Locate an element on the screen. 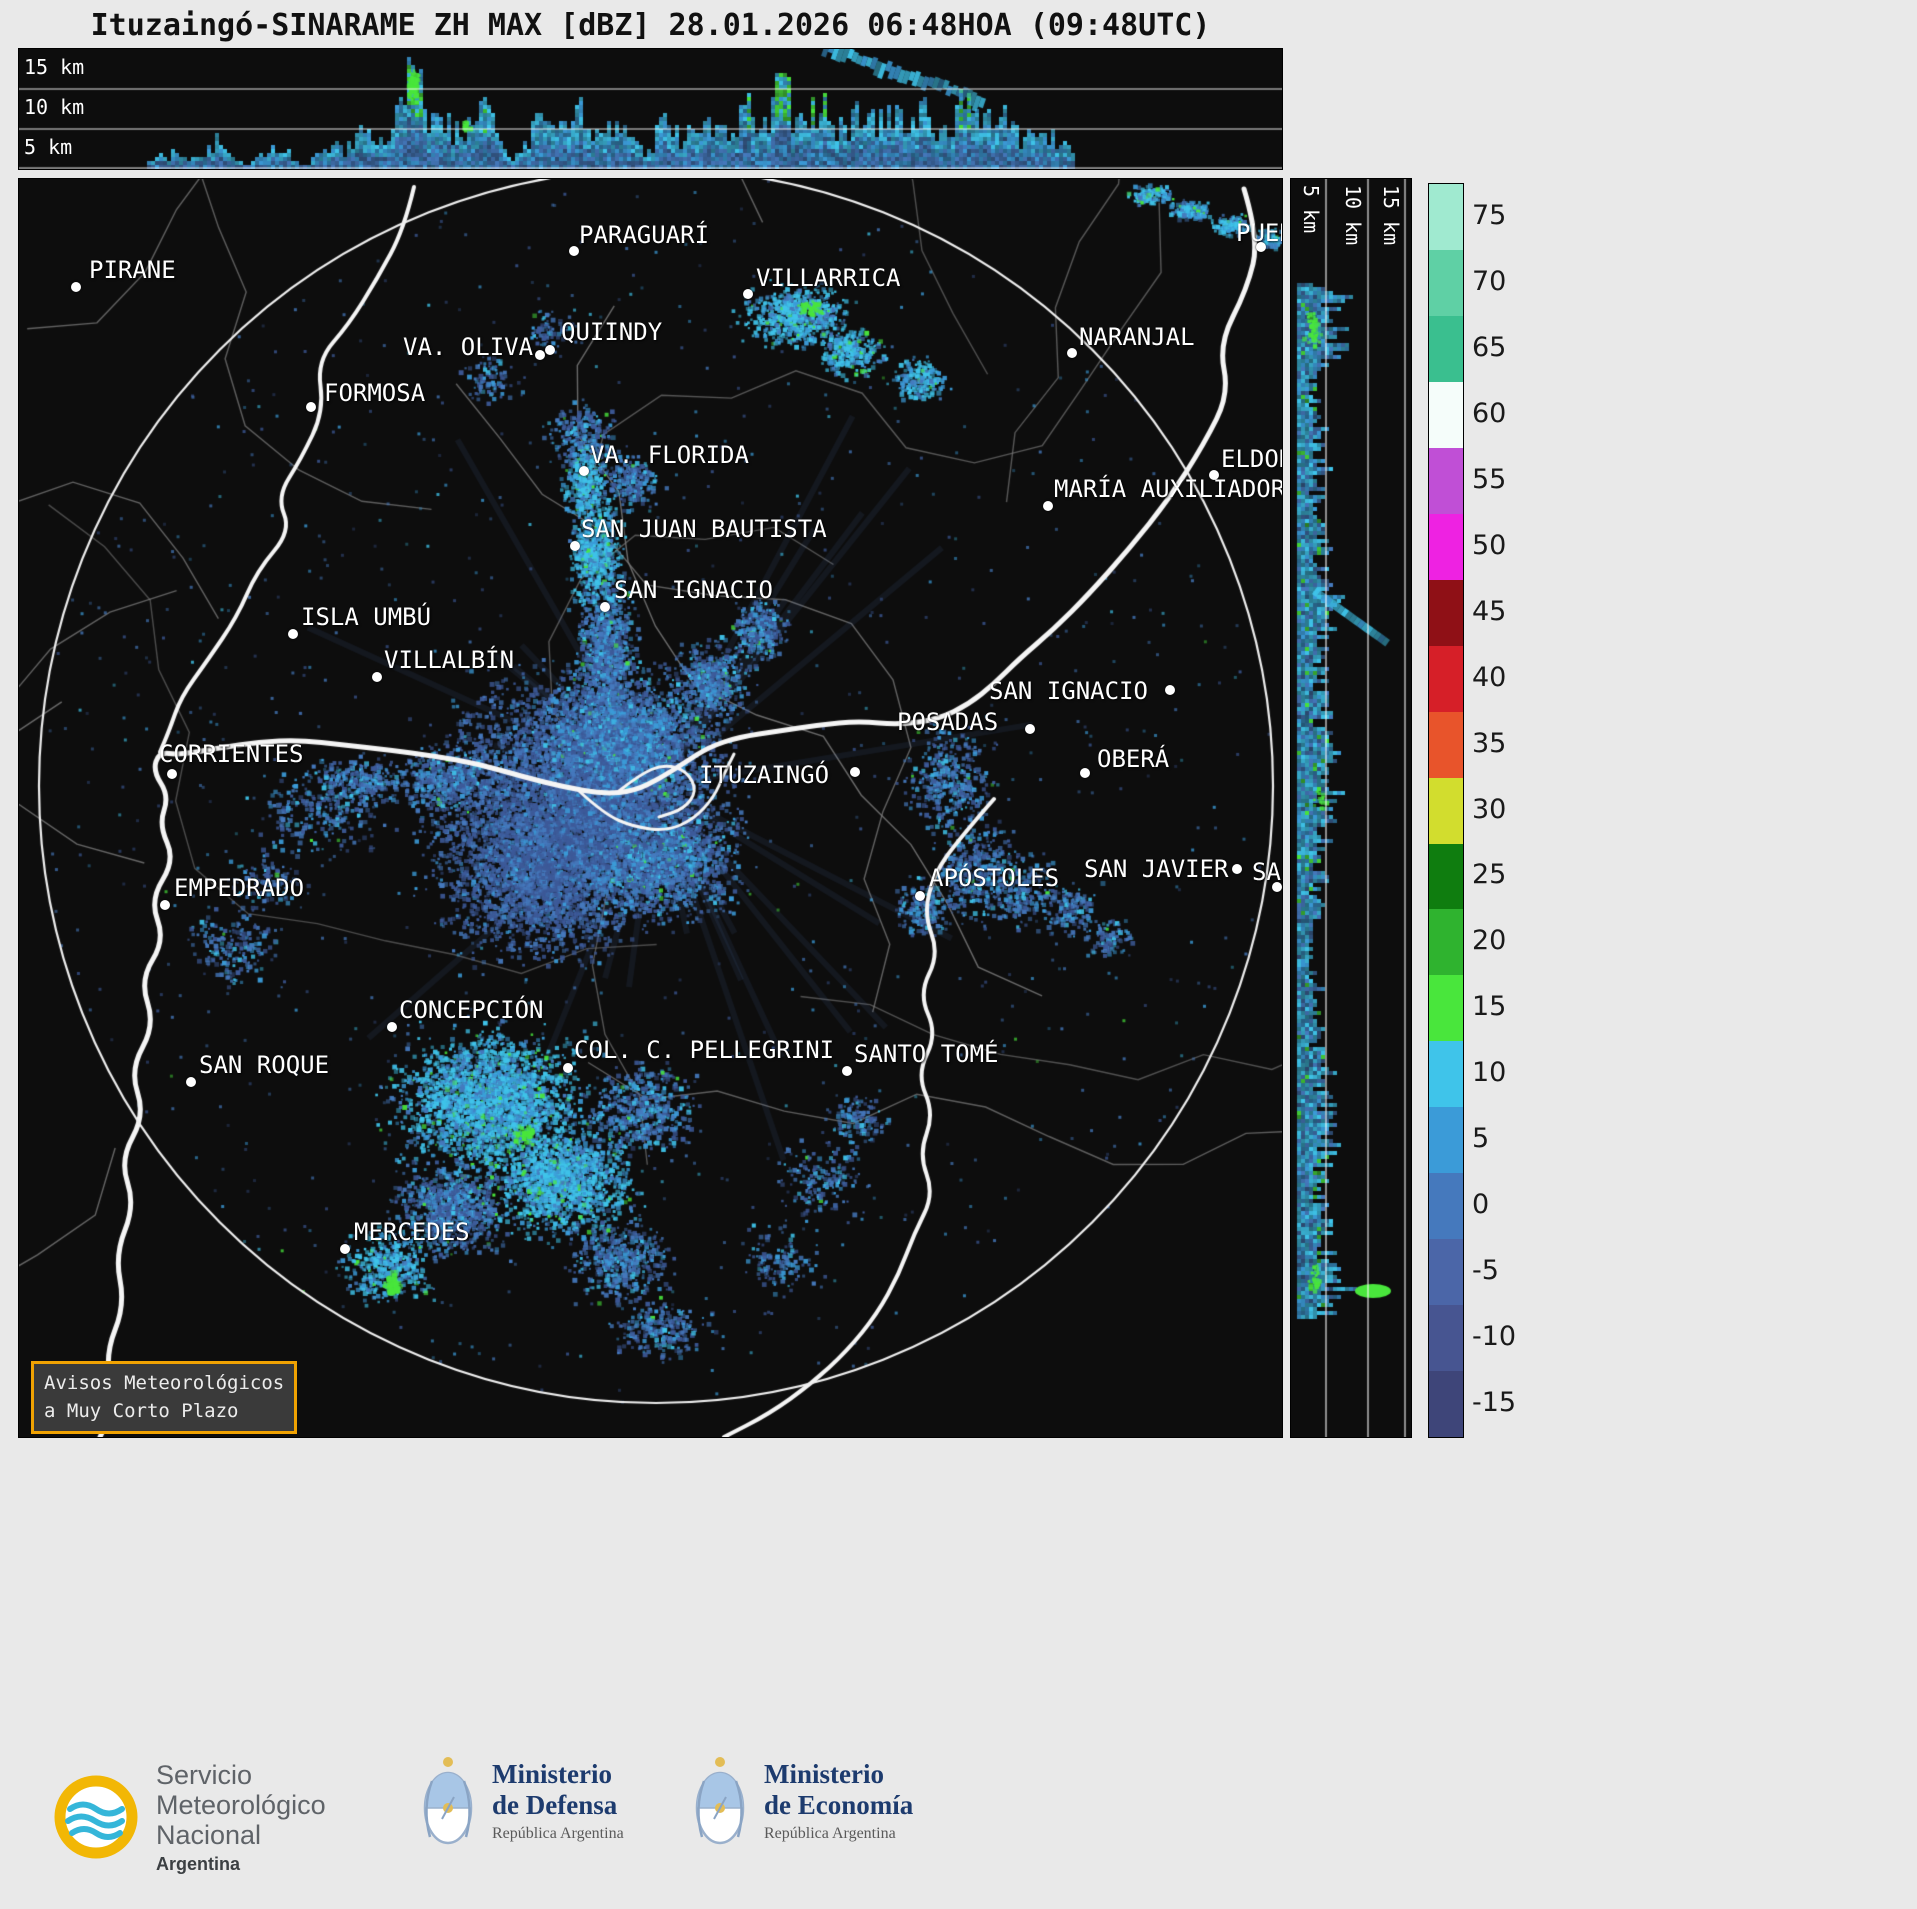 Image resolution: width=1917 pixels, height=1909 pixels. height-label-5km: 5 km is located at coordinates (48, 147).